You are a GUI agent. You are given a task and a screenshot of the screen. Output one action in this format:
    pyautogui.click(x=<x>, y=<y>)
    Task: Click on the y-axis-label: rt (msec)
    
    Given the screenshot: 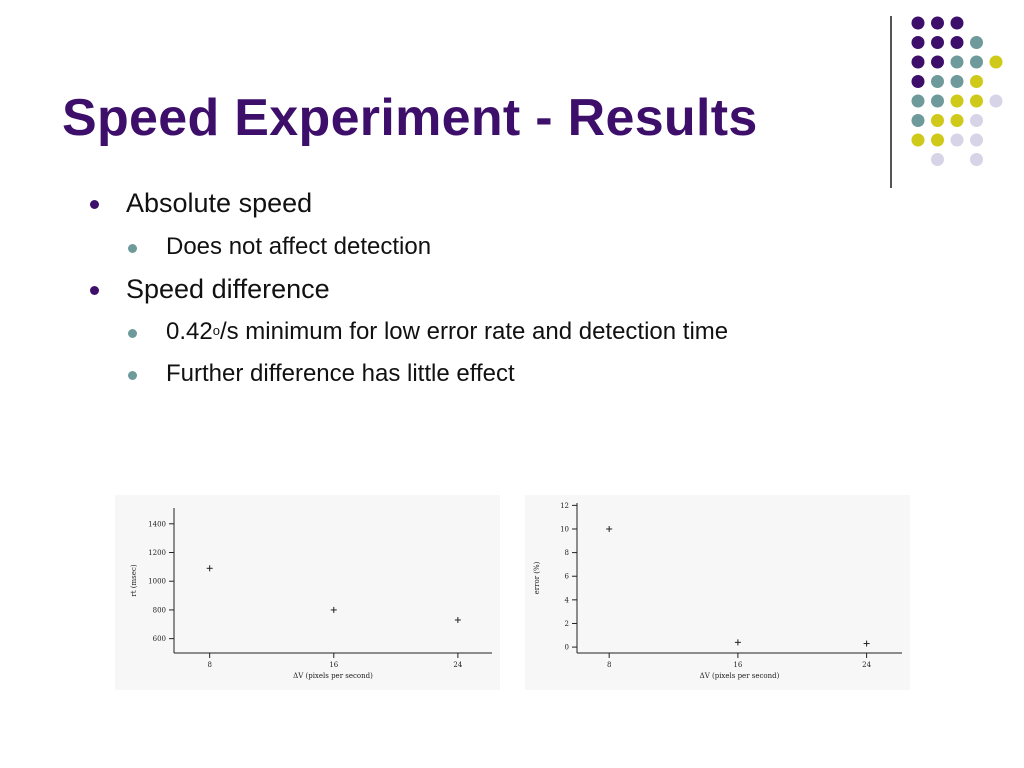 What is the action you would take?
    pyautogui.click(x=134, y=580)
    